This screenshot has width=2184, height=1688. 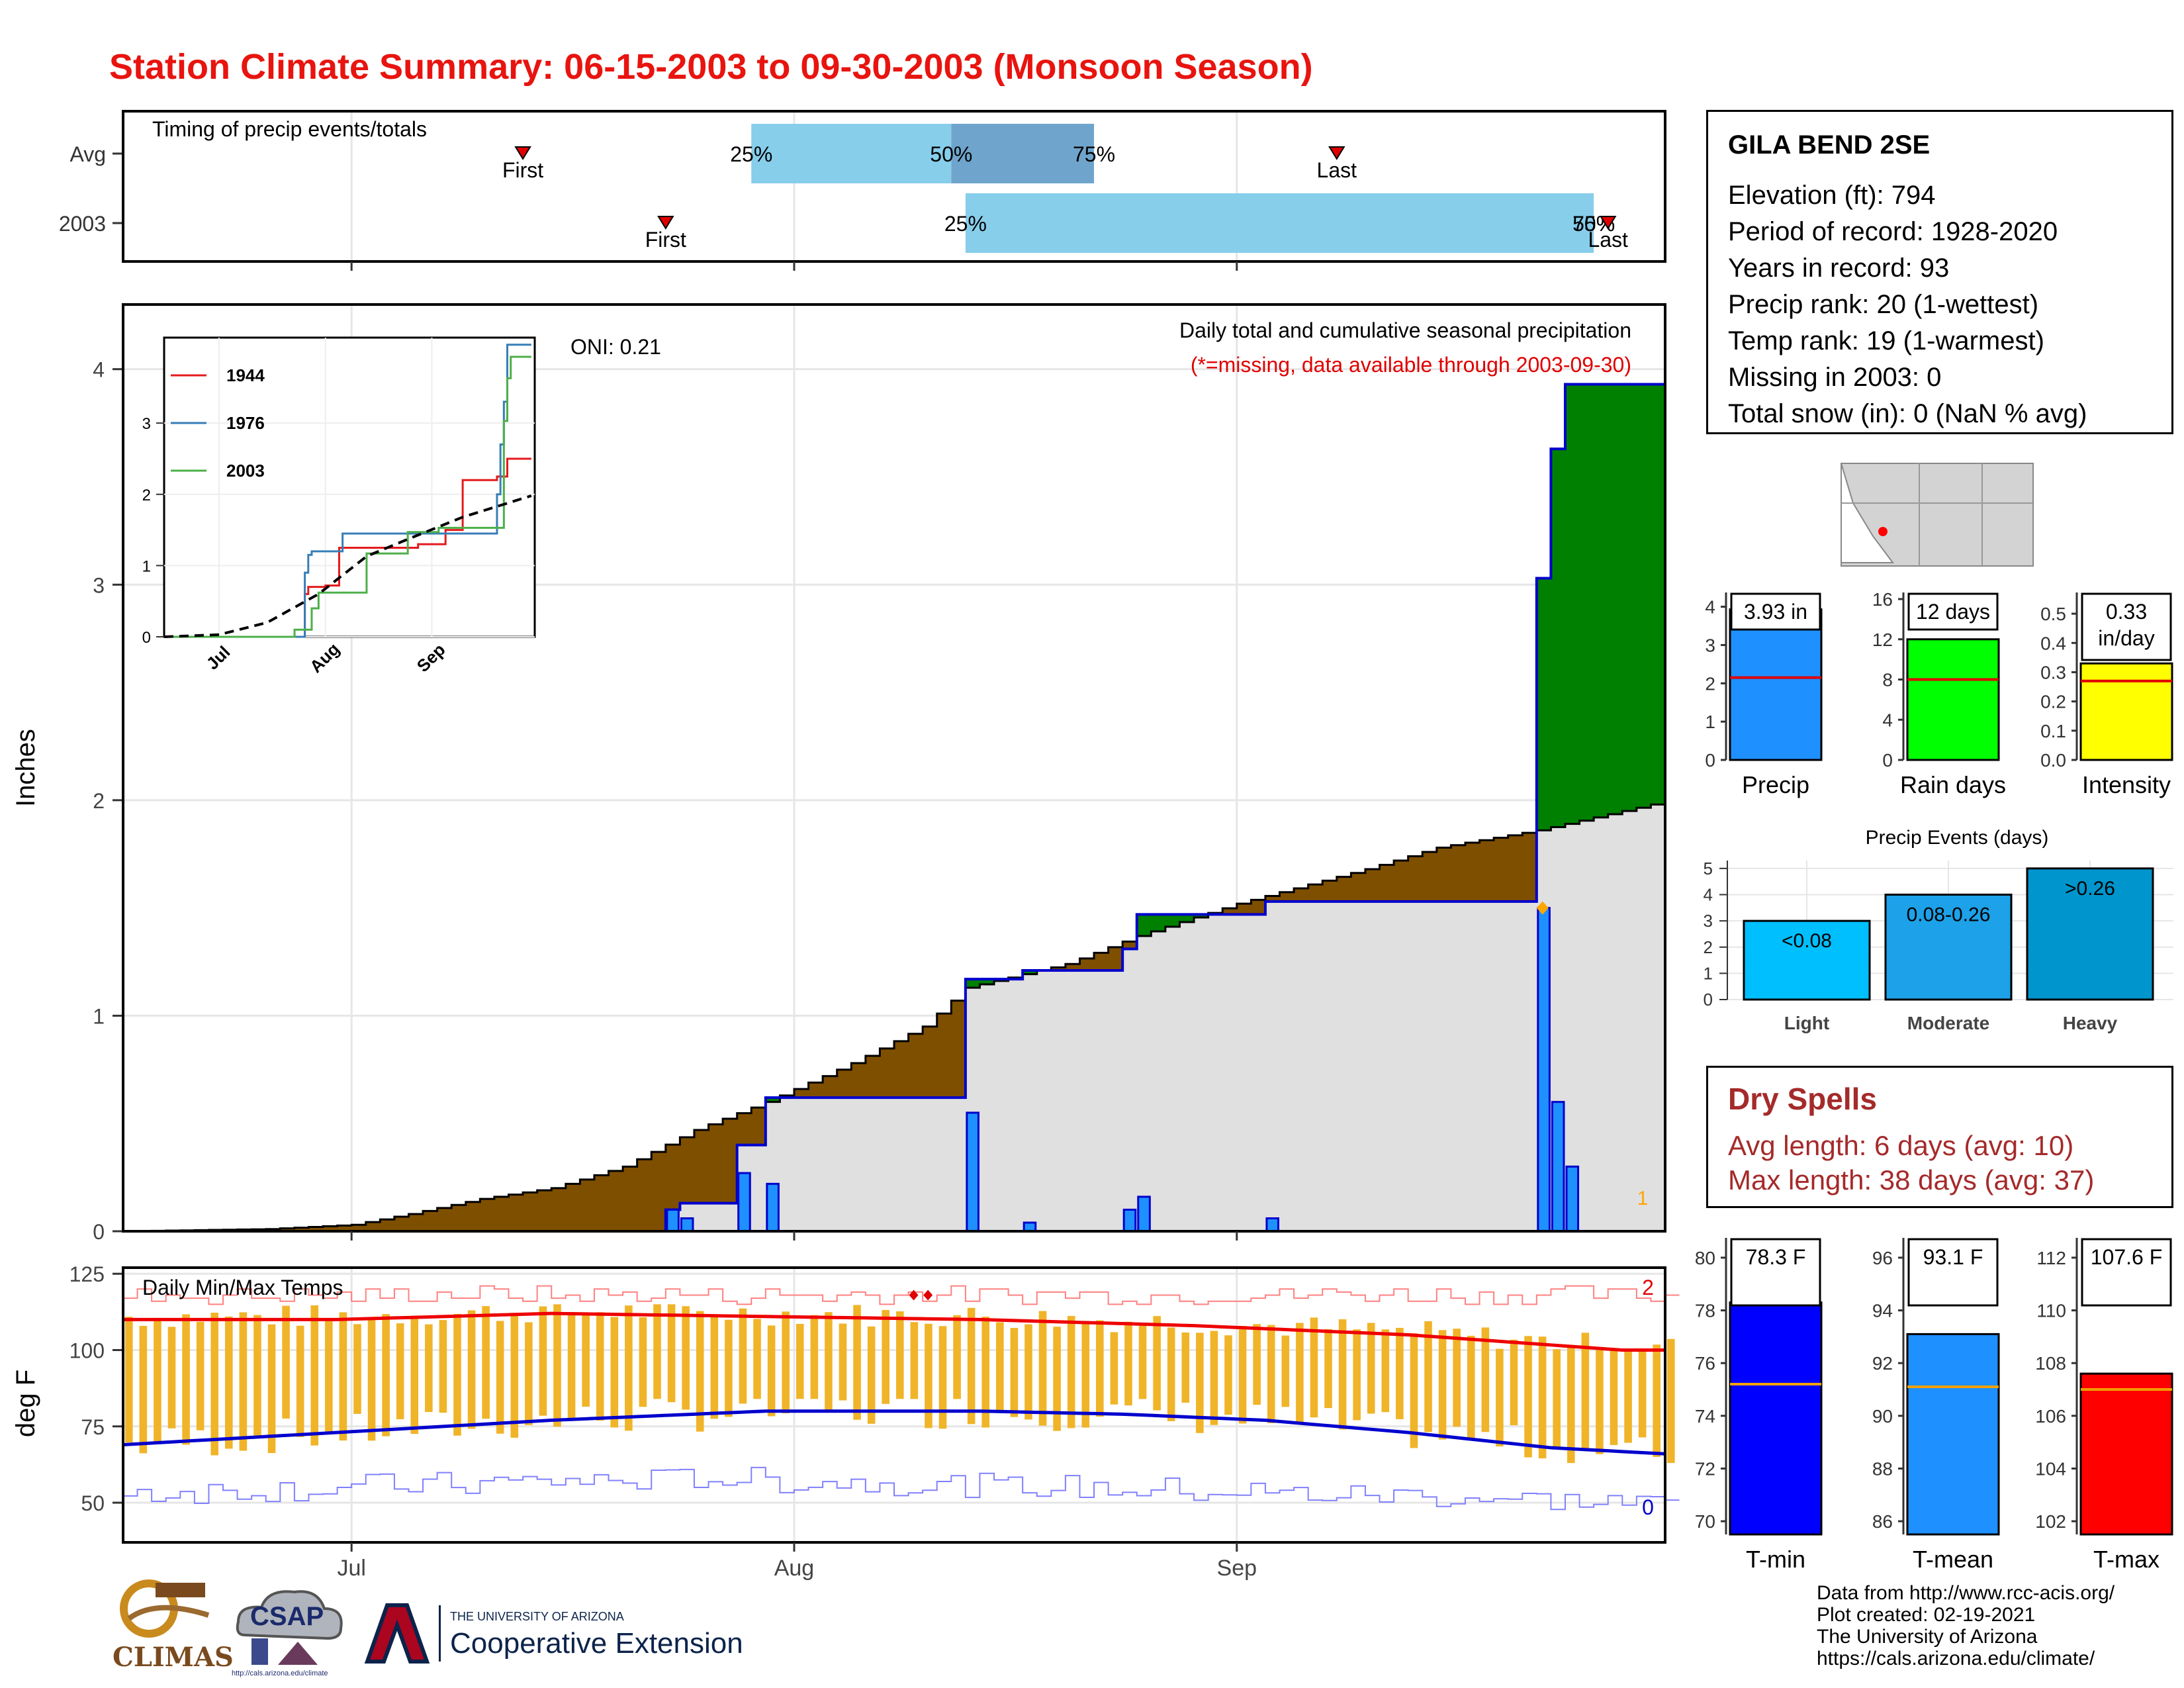 I want to click on station-missing: Missing in 2003: 0, so click(x=1835, y=377).